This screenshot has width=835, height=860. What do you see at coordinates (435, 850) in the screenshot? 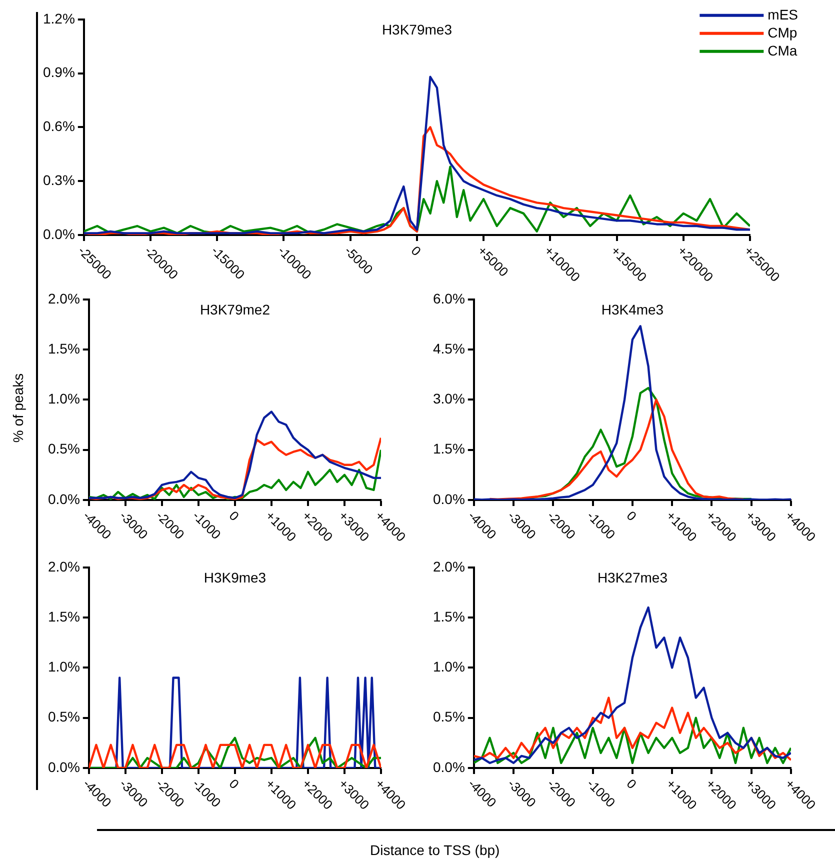
I see `x-axis-title: Distance to TSS (bp)` at bounding box center [435, 850].